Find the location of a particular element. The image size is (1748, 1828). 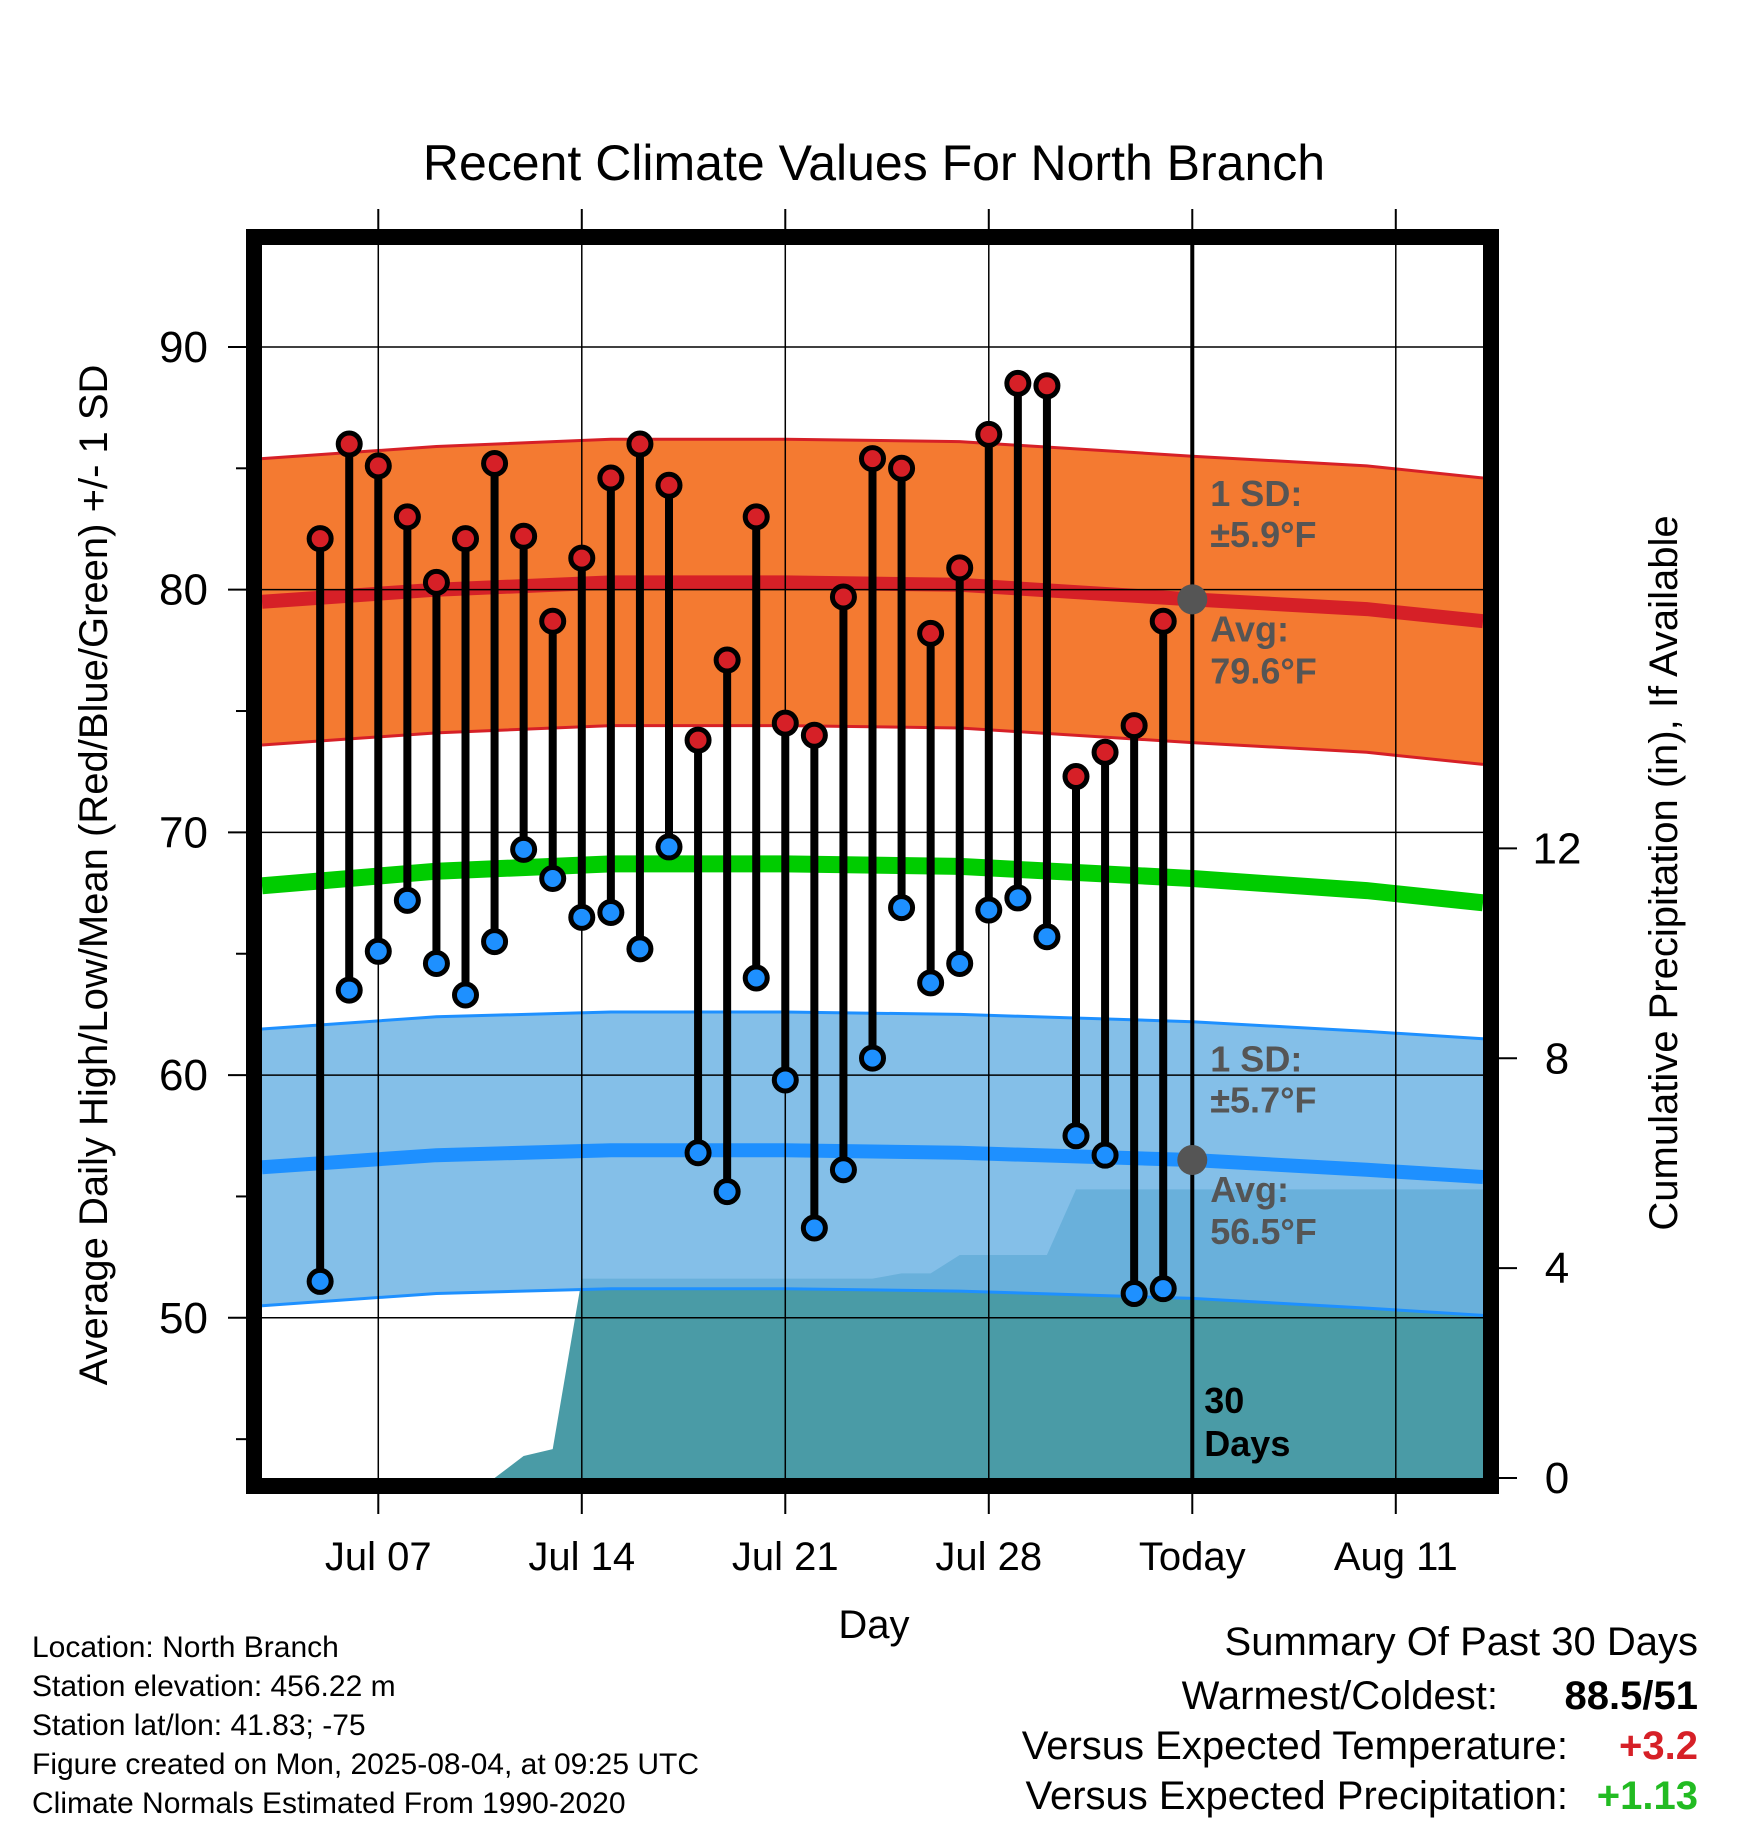

x-tick-label: Jul 07 is located at coordinates (378, 1557).